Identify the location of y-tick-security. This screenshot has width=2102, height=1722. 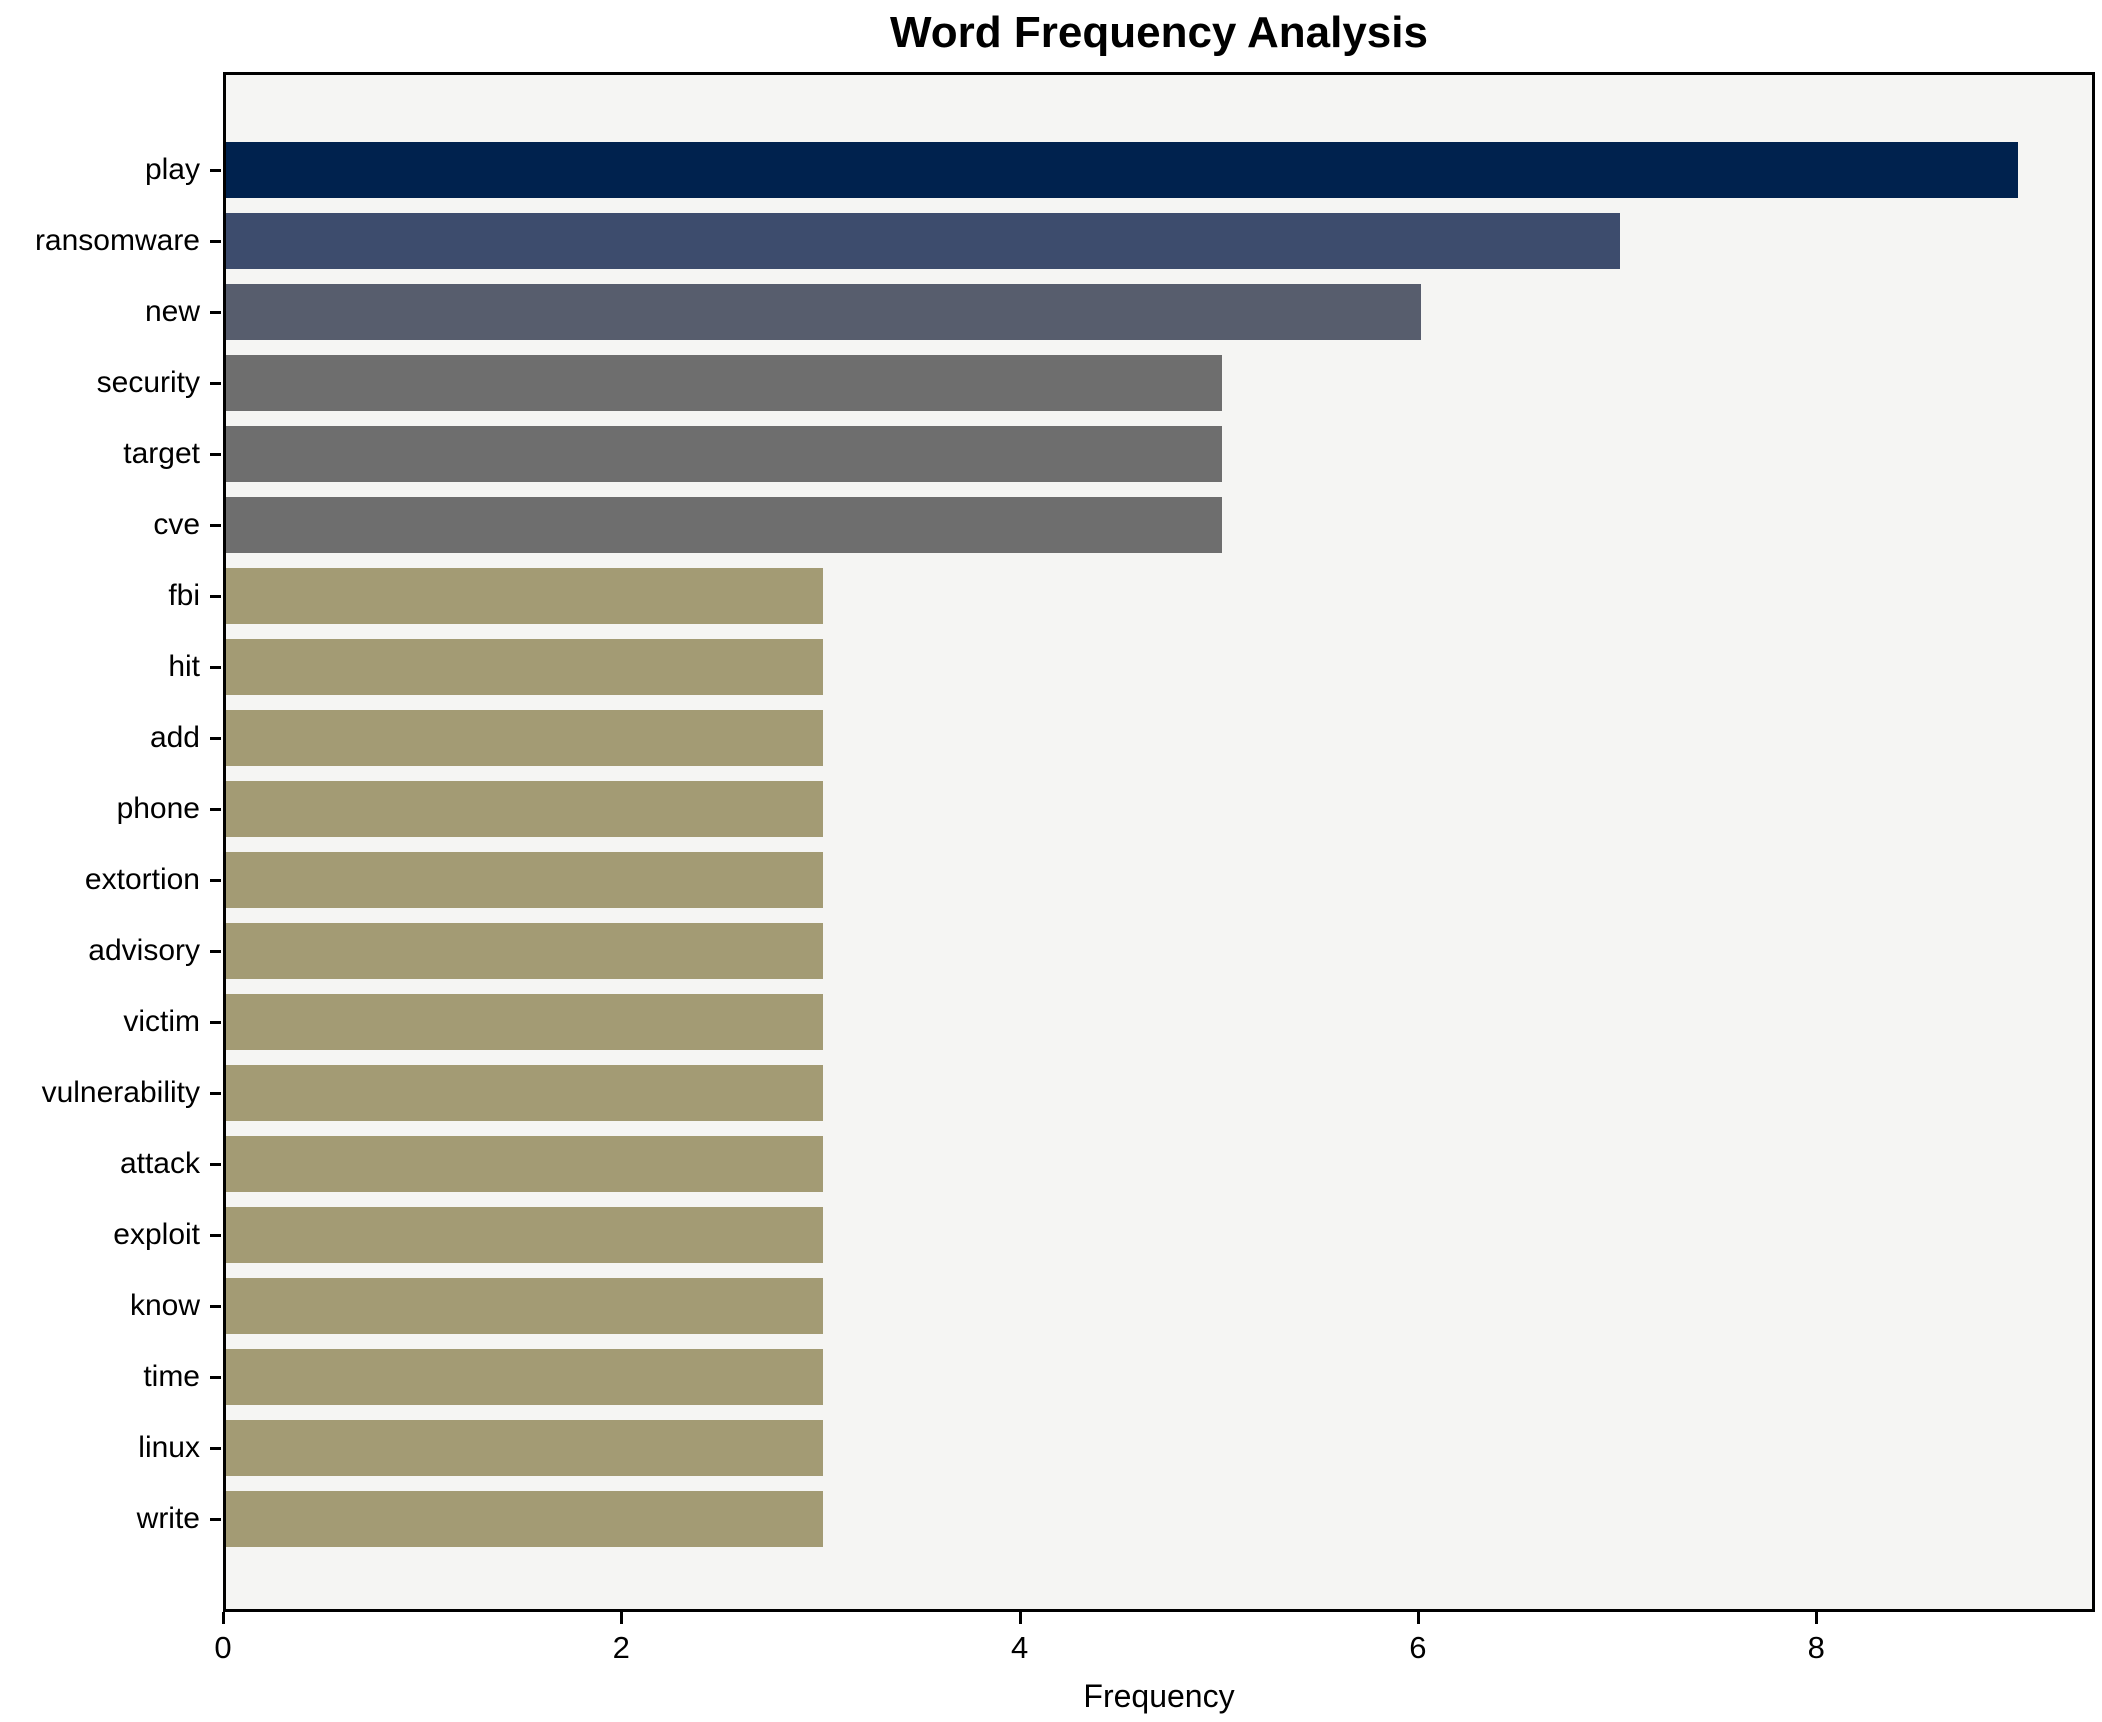
(215, 383).